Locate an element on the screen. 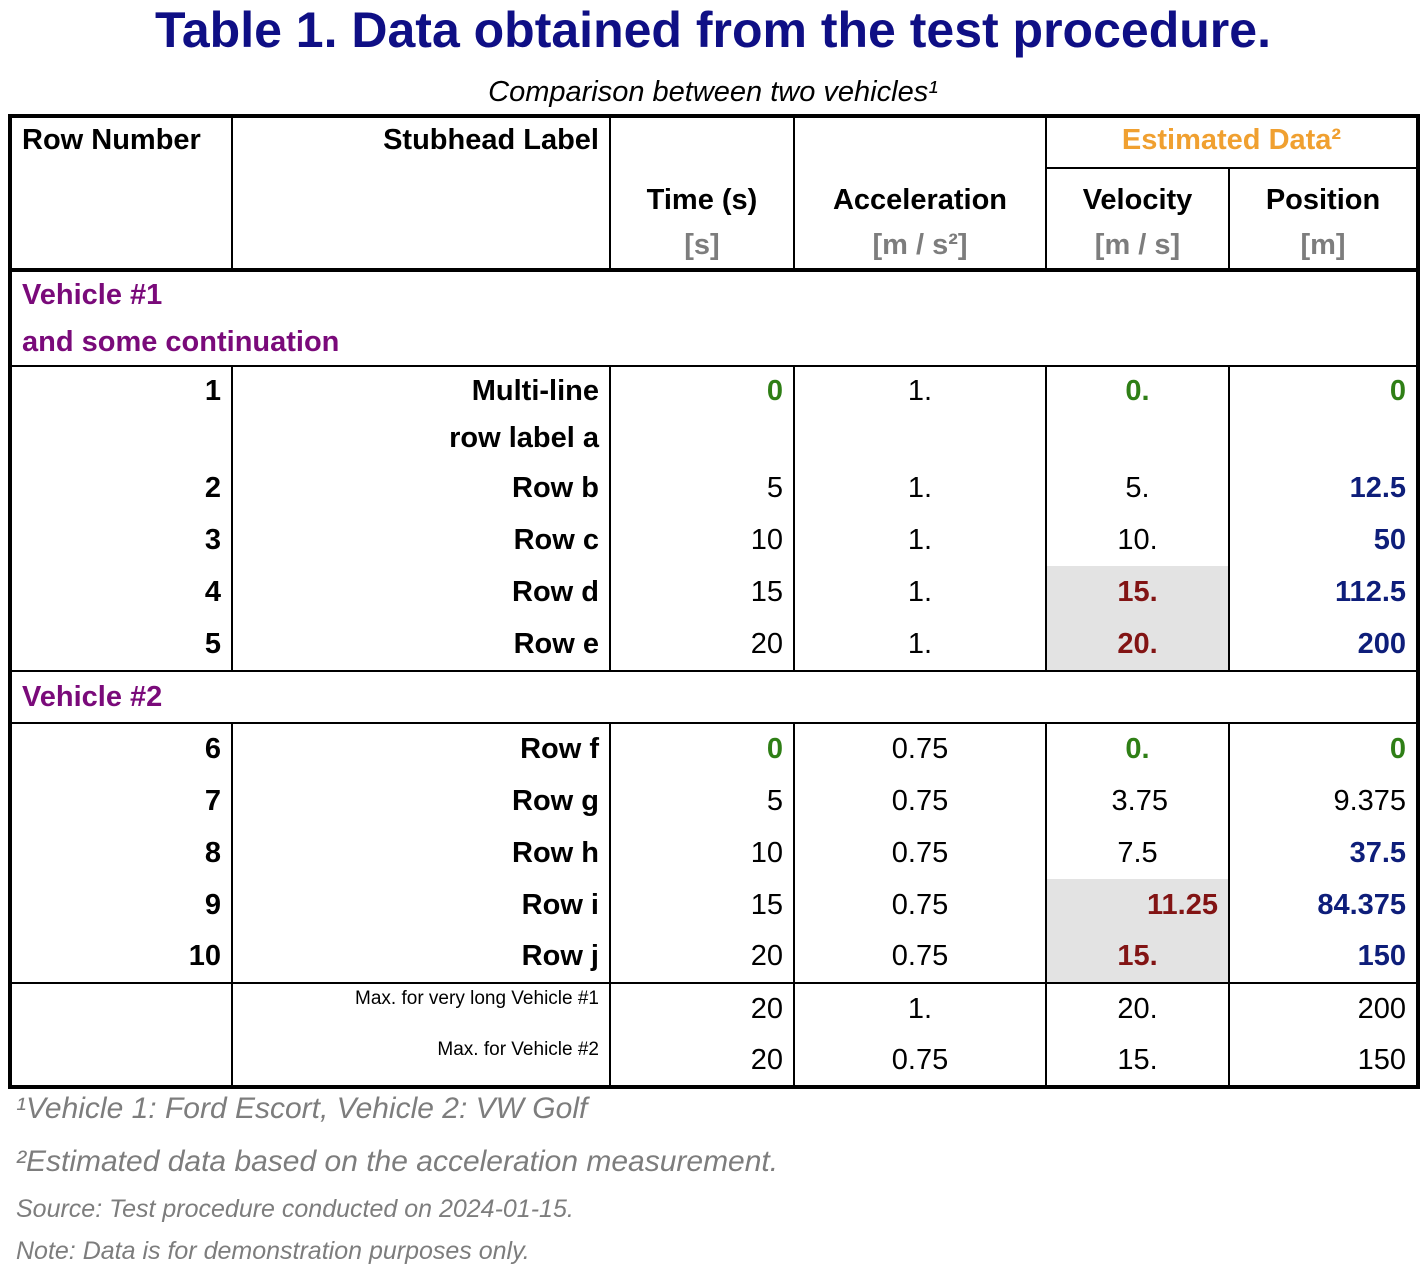 The height and width of the screenshot is (1272, 1426). row-label: Row f is located at coordinates (421, 748).